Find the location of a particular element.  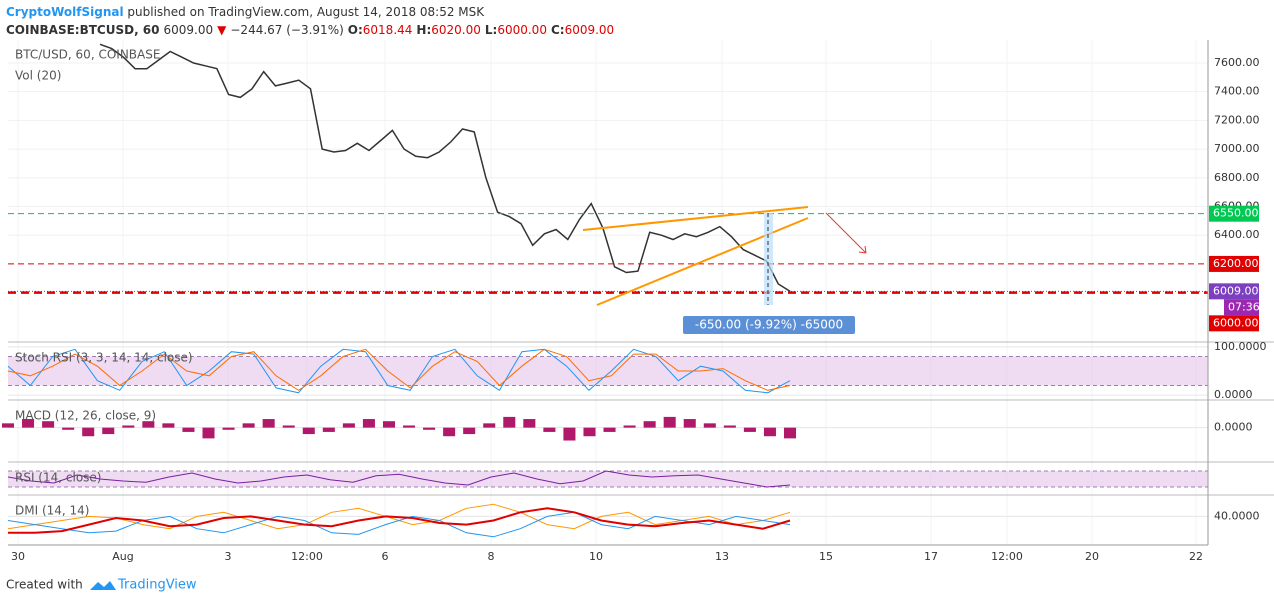

price-tag-label: 6000.00 is located at coordinates (1236, 322).